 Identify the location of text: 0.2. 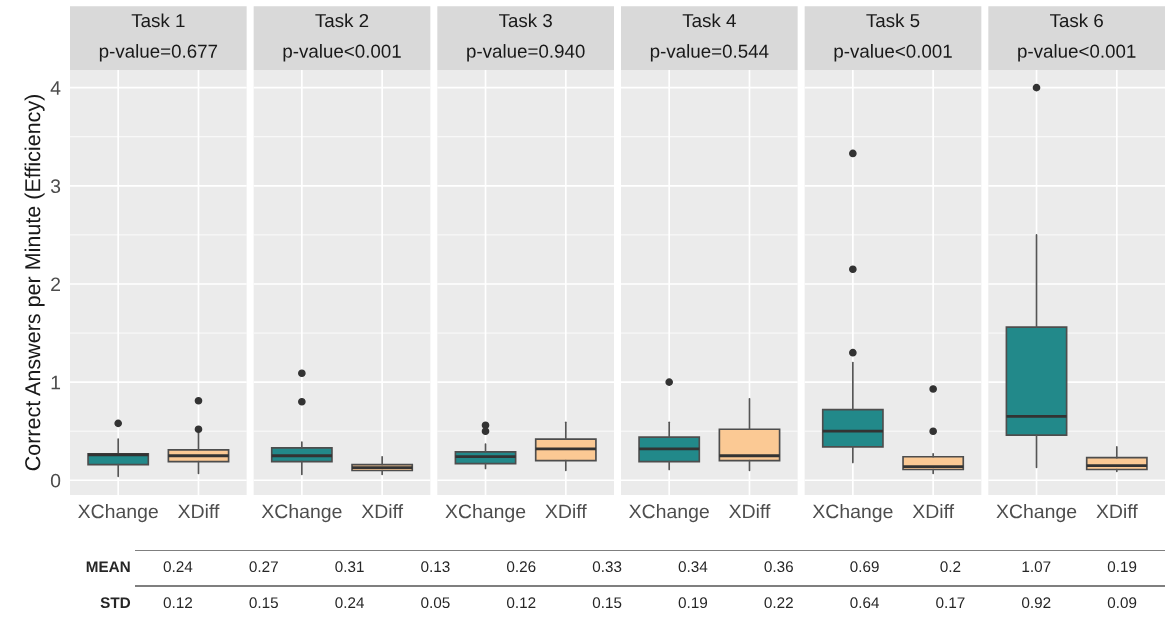
(950, 567).